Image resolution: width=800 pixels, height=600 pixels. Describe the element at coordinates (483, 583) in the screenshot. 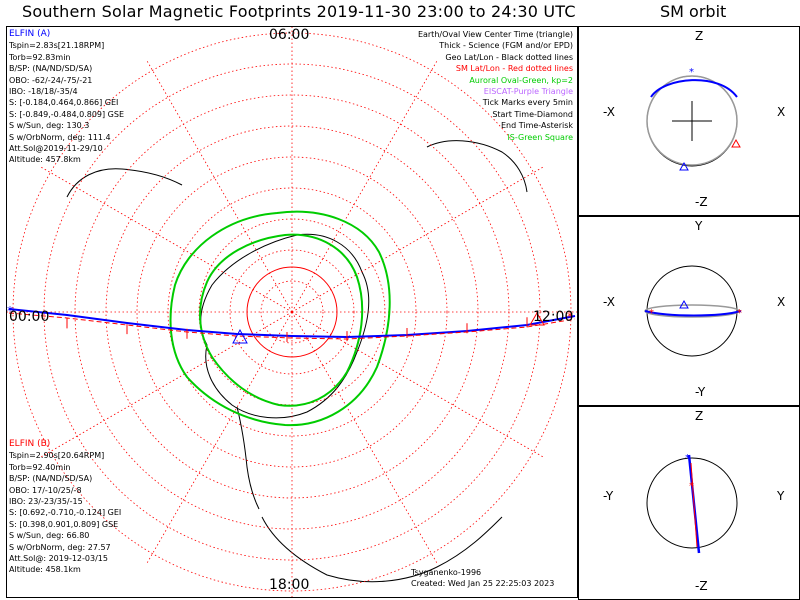

I see `created-timestamp: Created: Wed Jan 25 22:25:03 2023` at that location.